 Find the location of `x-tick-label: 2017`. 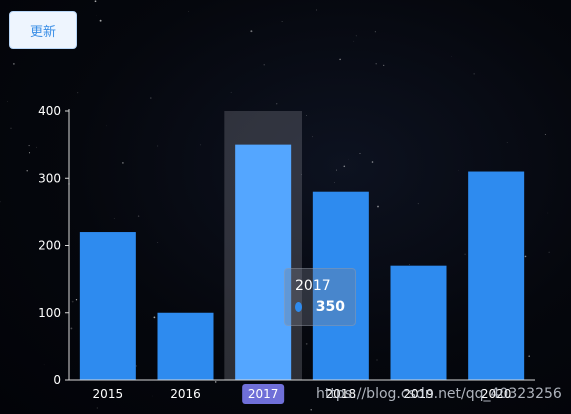

x-tick-label: 2017 is located at coordinates (263, 394).